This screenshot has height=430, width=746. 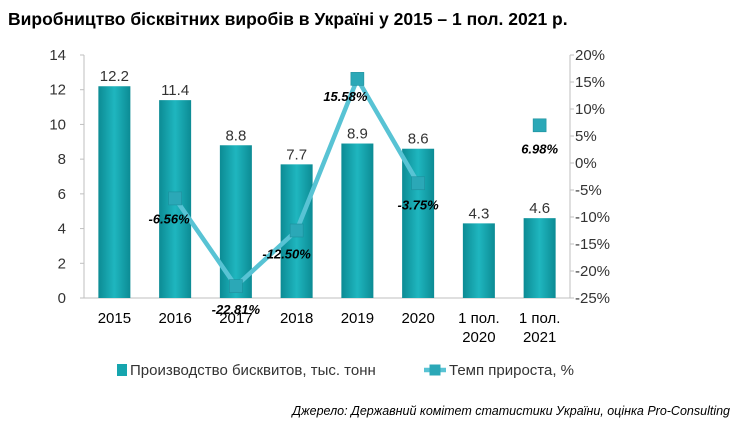 What do you see at coordinates (592, 244) in the screenshot?
I see `right-tick-label: -15%` at bounding box center [592, 244].